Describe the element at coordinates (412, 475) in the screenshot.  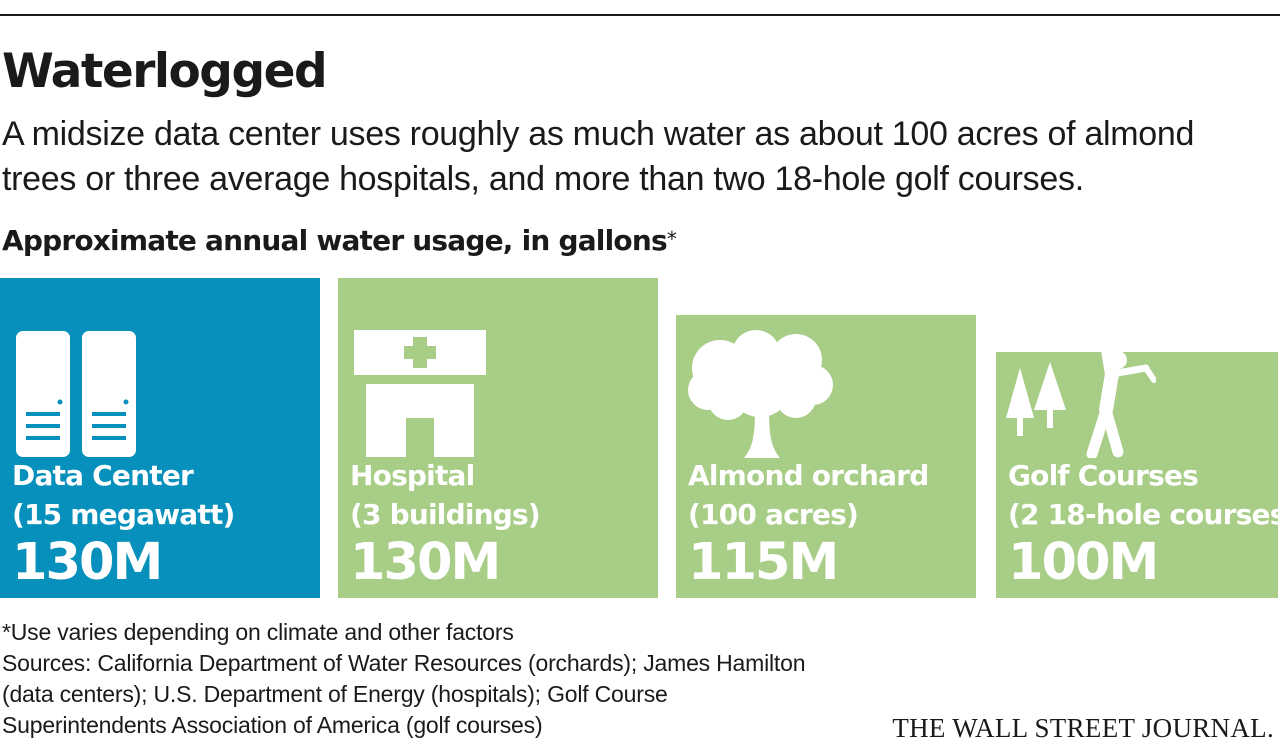
I see `category-label: Hospital` at that location.